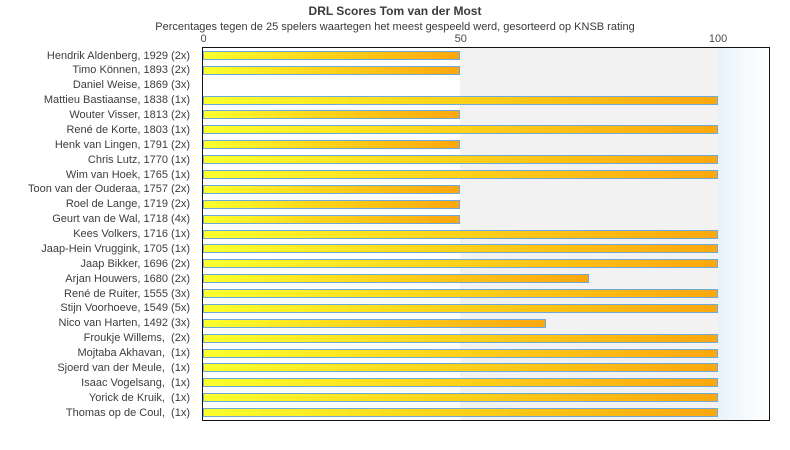  I want to click on x-tick-label: 100, so click(718, 39).